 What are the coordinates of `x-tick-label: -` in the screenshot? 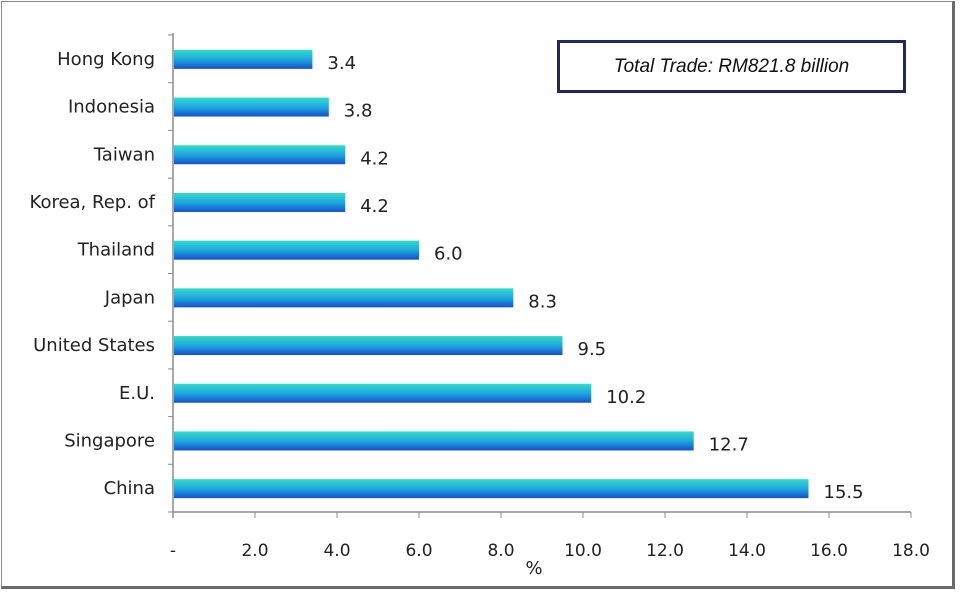 It's located at (173, 551).